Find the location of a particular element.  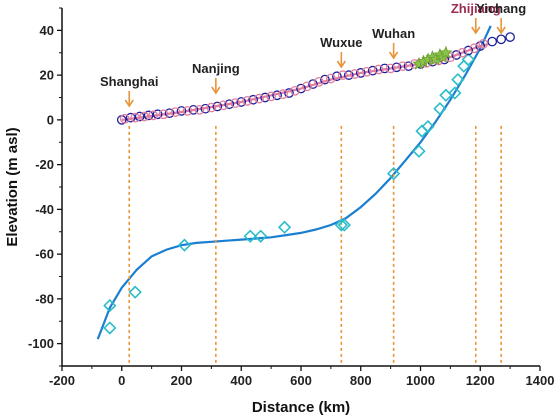

x-tick-label: 1200 is located at coordinates (480, 380).